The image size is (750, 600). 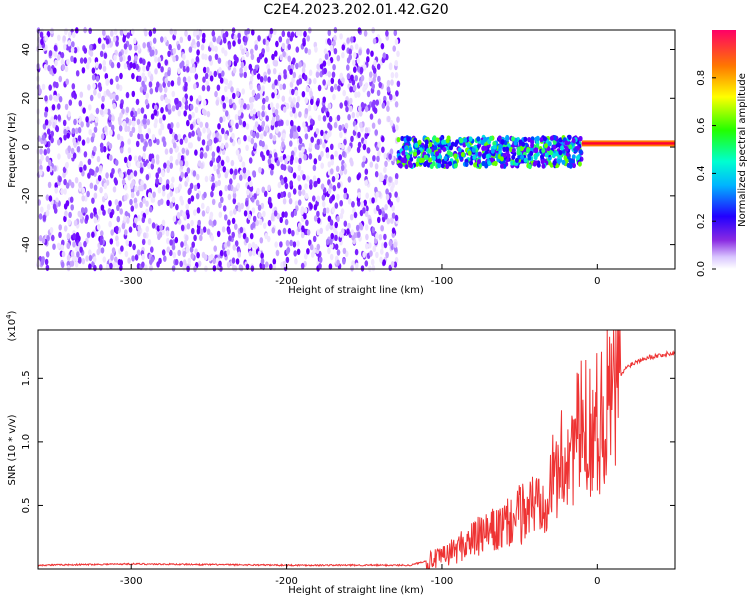 What do you see at coordinates (286, 581) in the screenshot?
I see `x-tick-label: -200` at bounding box center [286, 581].